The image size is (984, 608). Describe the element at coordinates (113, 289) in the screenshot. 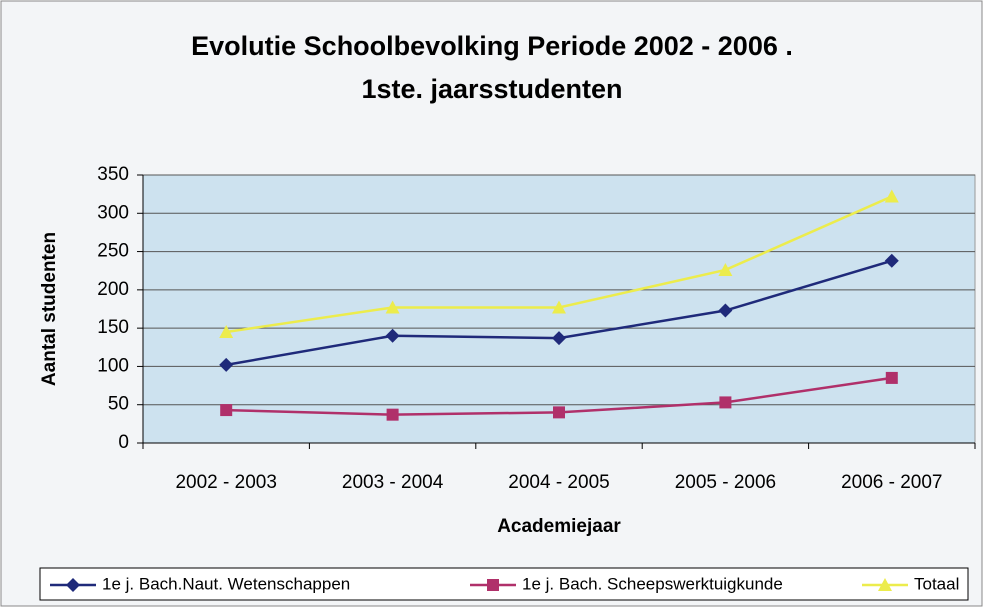

I see `y-tick-label: 200` at that location.